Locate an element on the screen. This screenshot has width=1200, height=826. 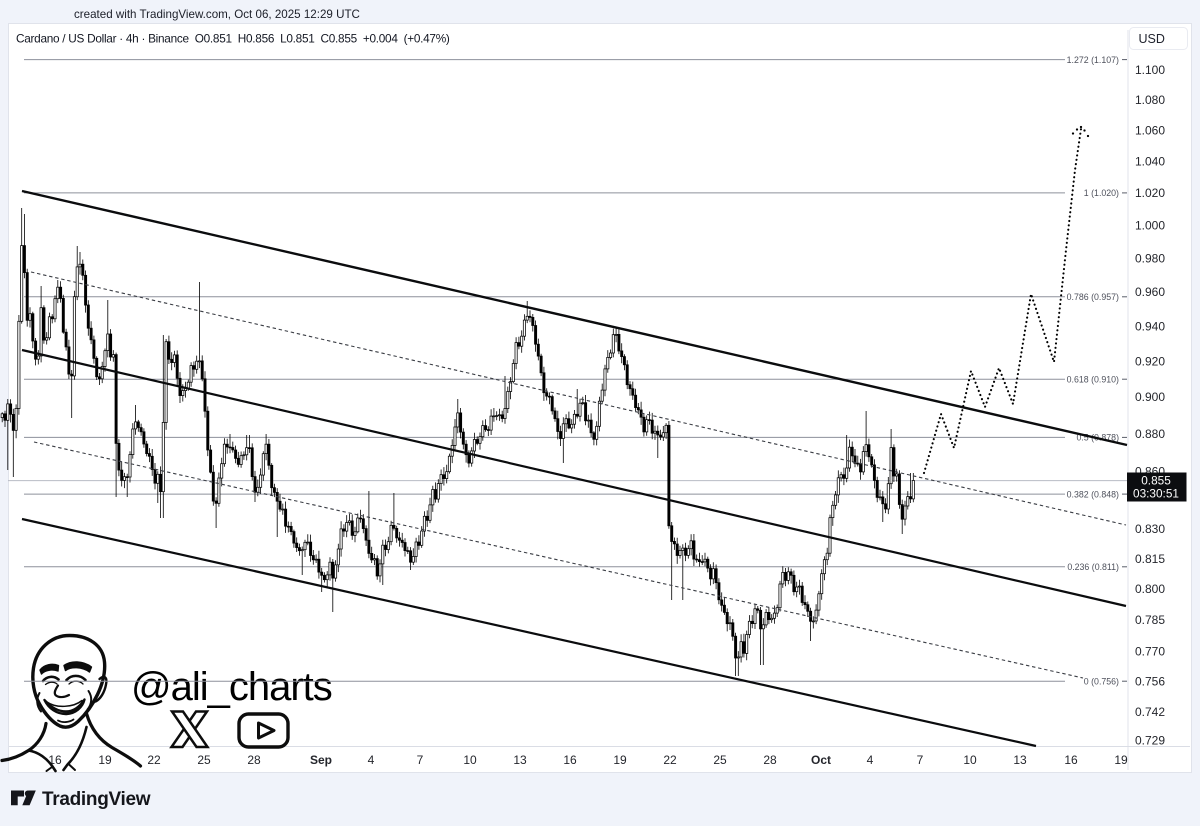
svg-text: 1.080 is located at coordinates (1150, 100).